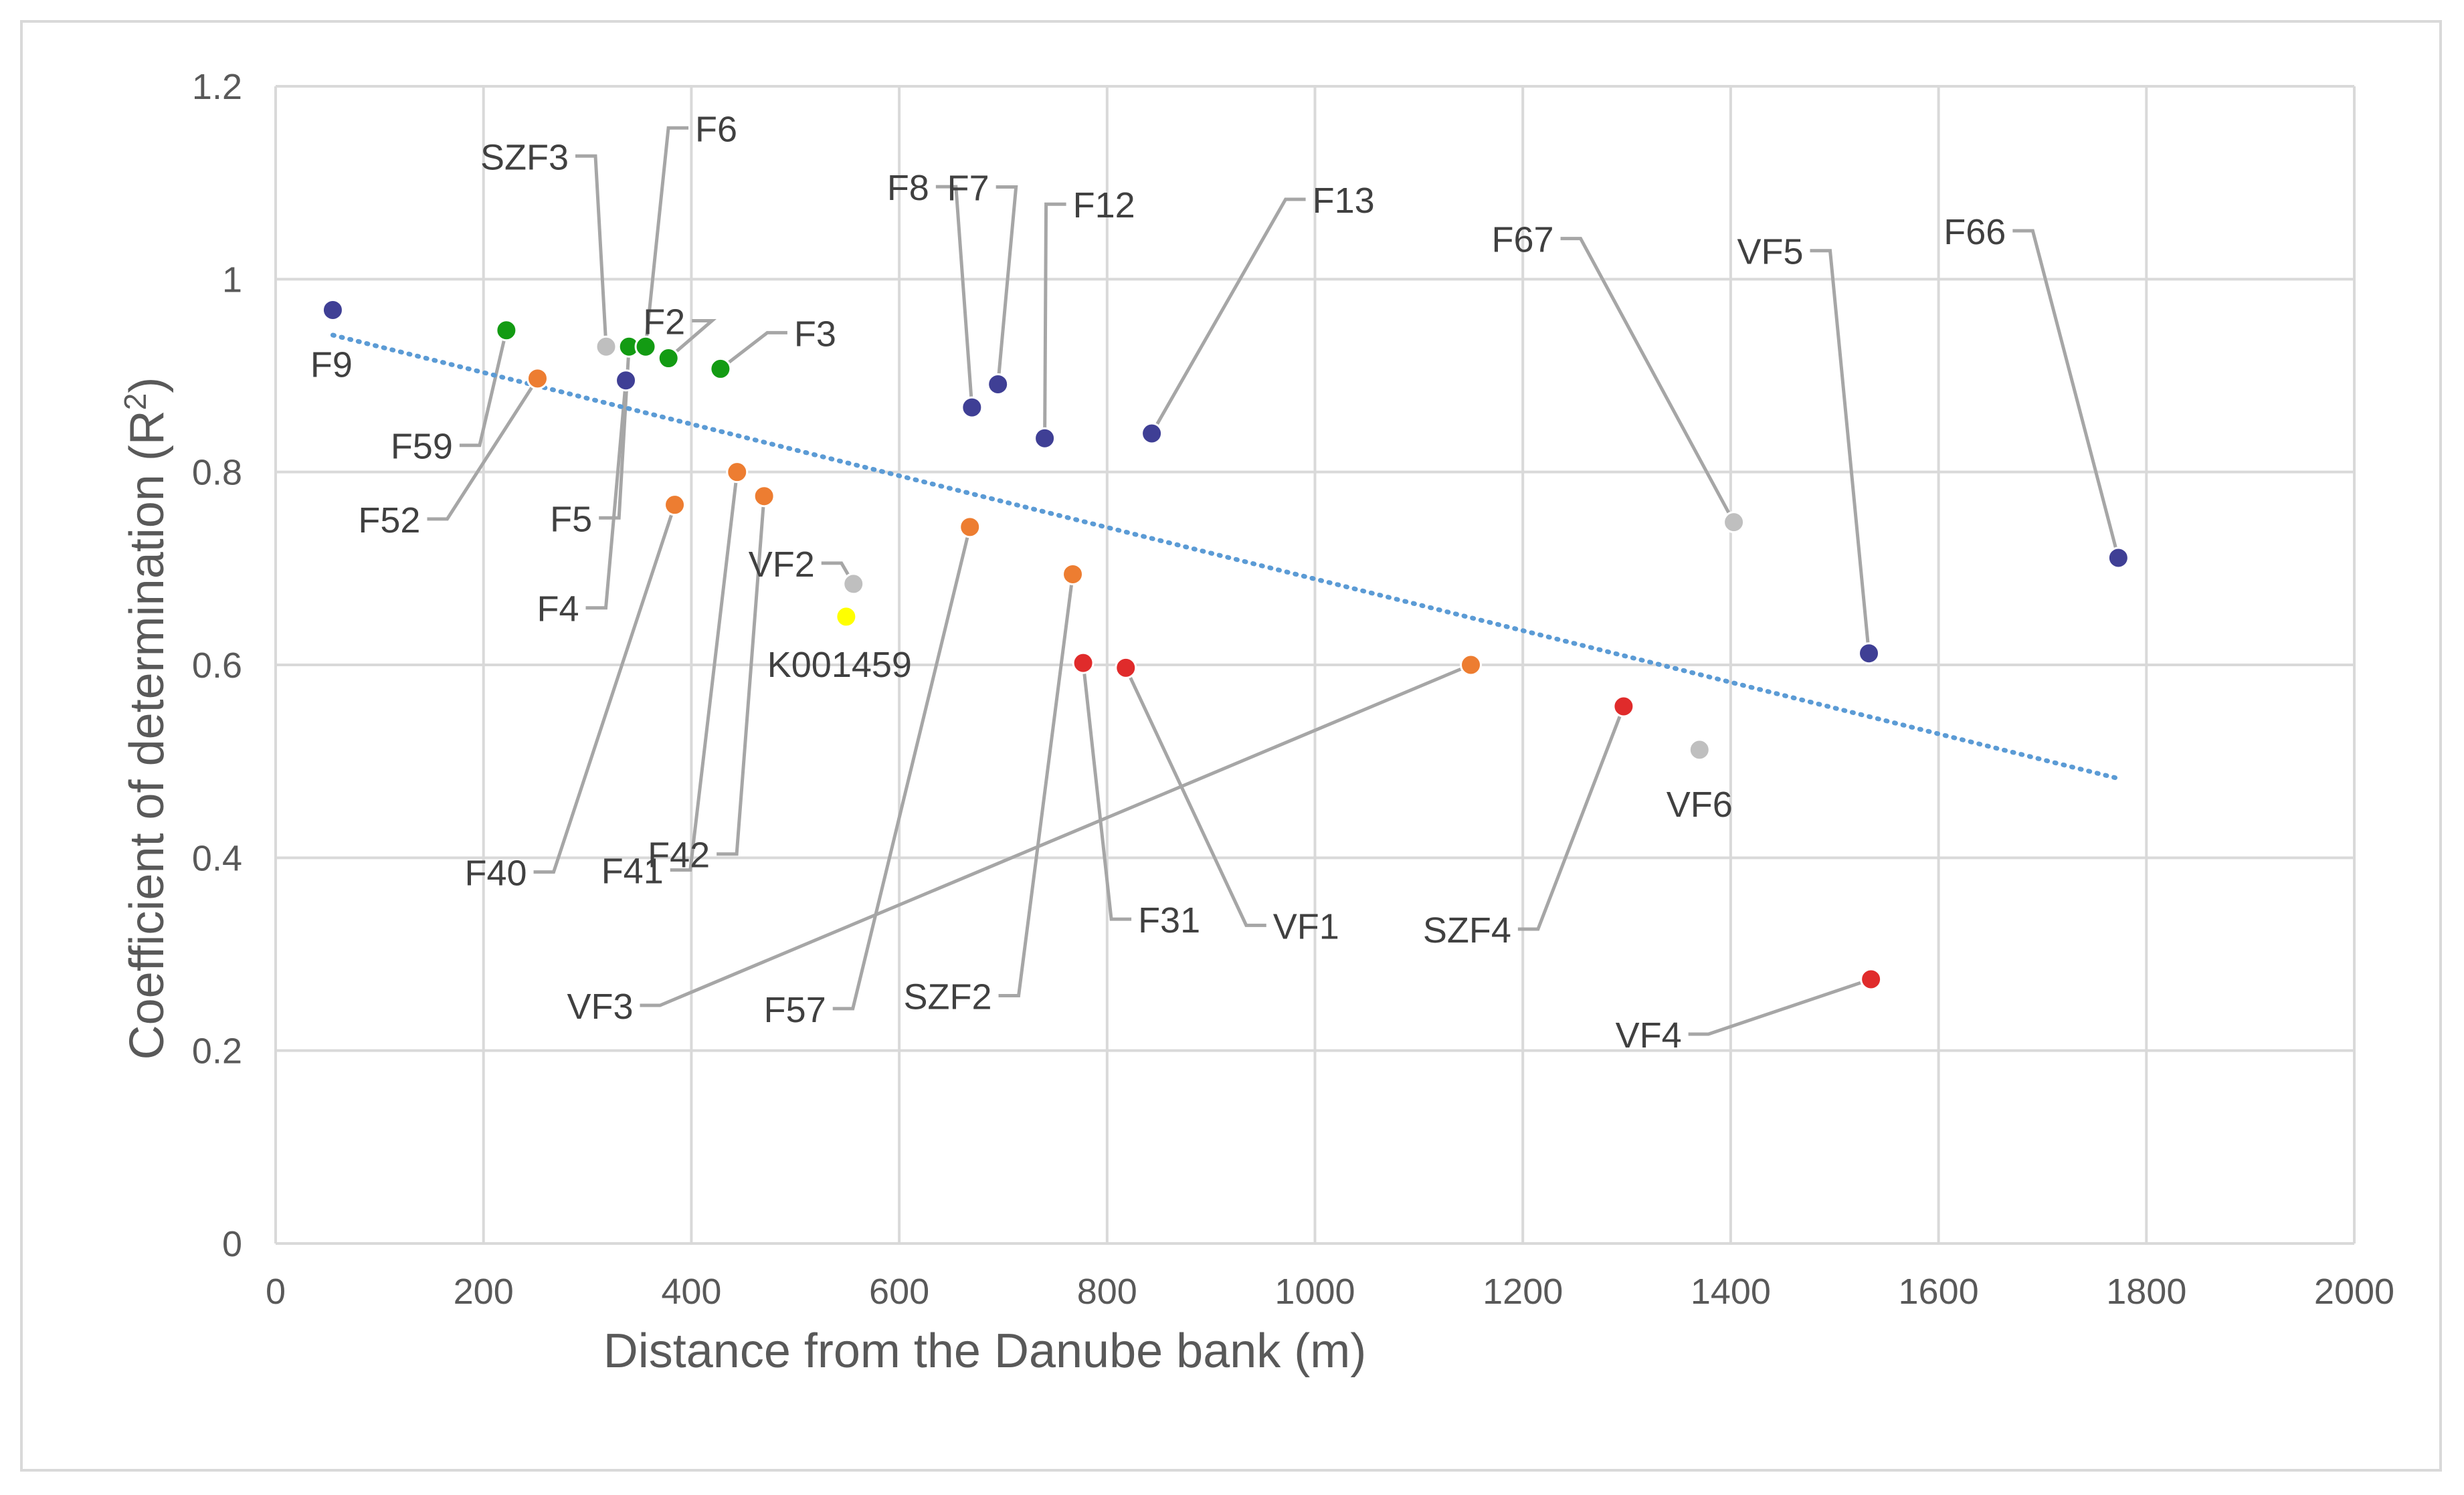  Describe the element at coordinates (524, 157) in the screenshot. I see `point-label-szf3: SZF3` at that location.